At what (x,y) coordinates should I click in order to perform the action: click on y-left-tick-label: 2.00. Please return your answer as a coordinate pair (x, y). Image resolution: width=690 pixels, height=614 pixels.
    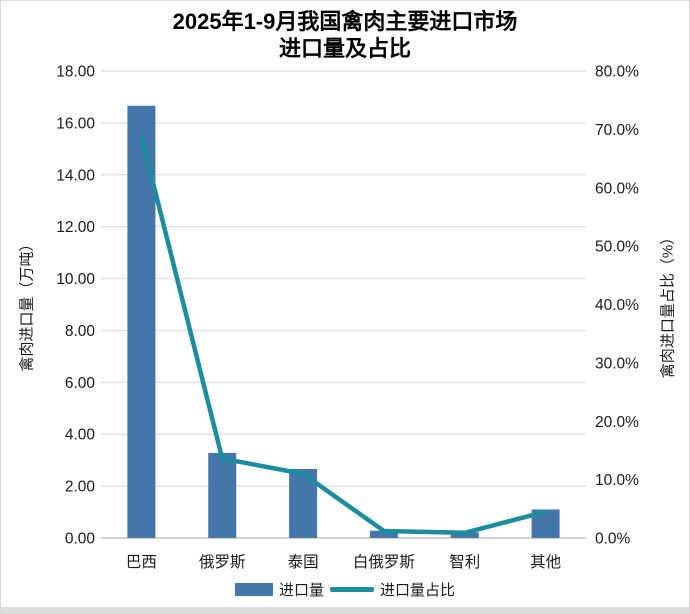
    Looking at the image, I should click on (80, 487).